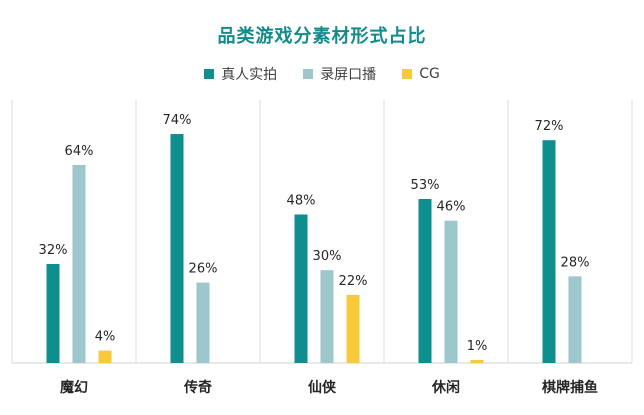 The height and width of the screenshot is (415, 644). I want to click on bar-仙侠-录屏口播, so click(327, 316).